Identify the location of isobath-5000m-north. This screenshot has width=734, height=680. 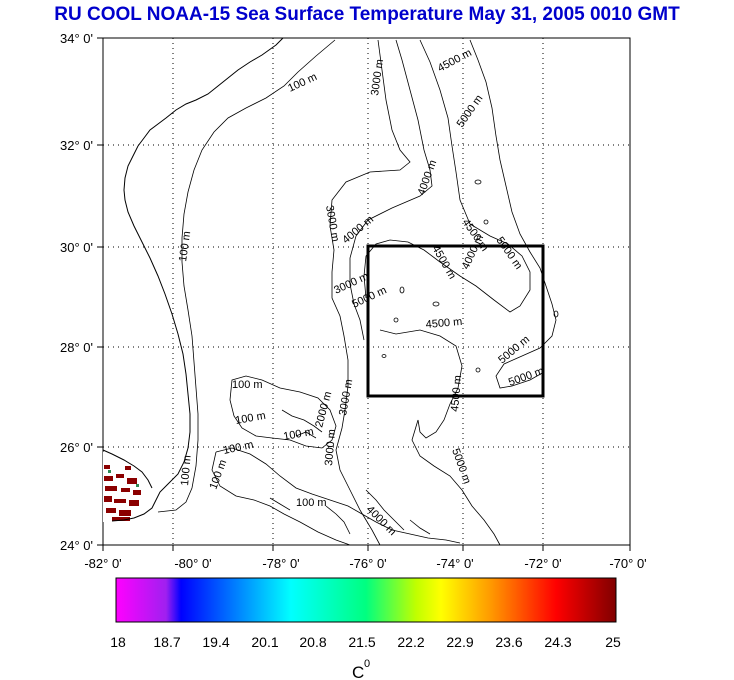
(513, 214).